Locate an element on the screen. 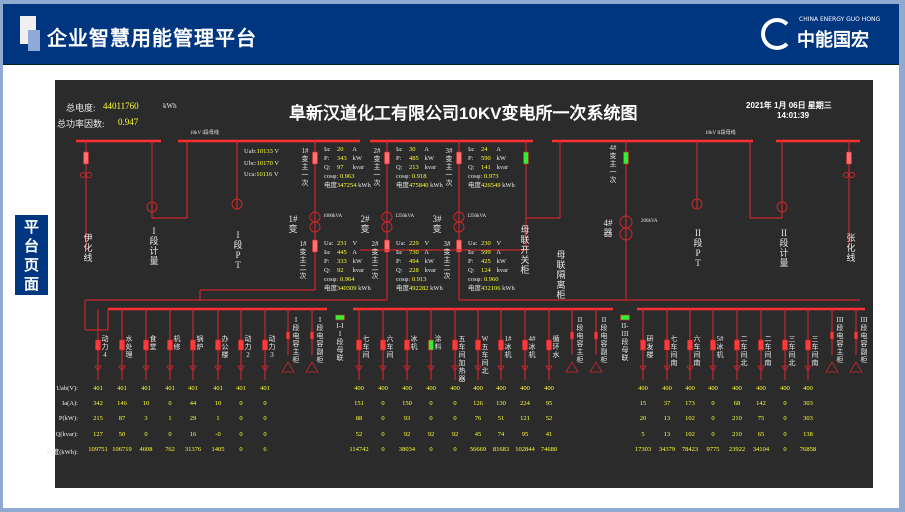 This screenshot has height=512, width=905. table-cell: 31376 is located at coordinates (193, 449).